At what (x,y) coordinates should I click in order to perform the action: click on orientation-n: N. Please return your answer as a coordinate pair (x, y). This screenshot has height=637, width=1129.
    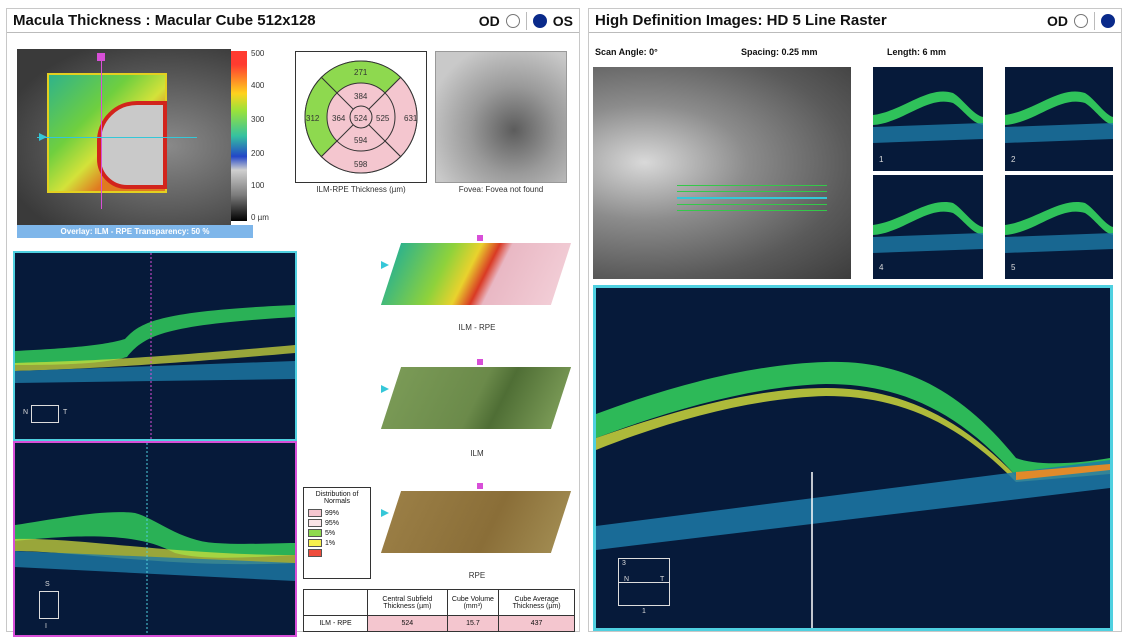
    Looking at the image, I should click on (25, 412).